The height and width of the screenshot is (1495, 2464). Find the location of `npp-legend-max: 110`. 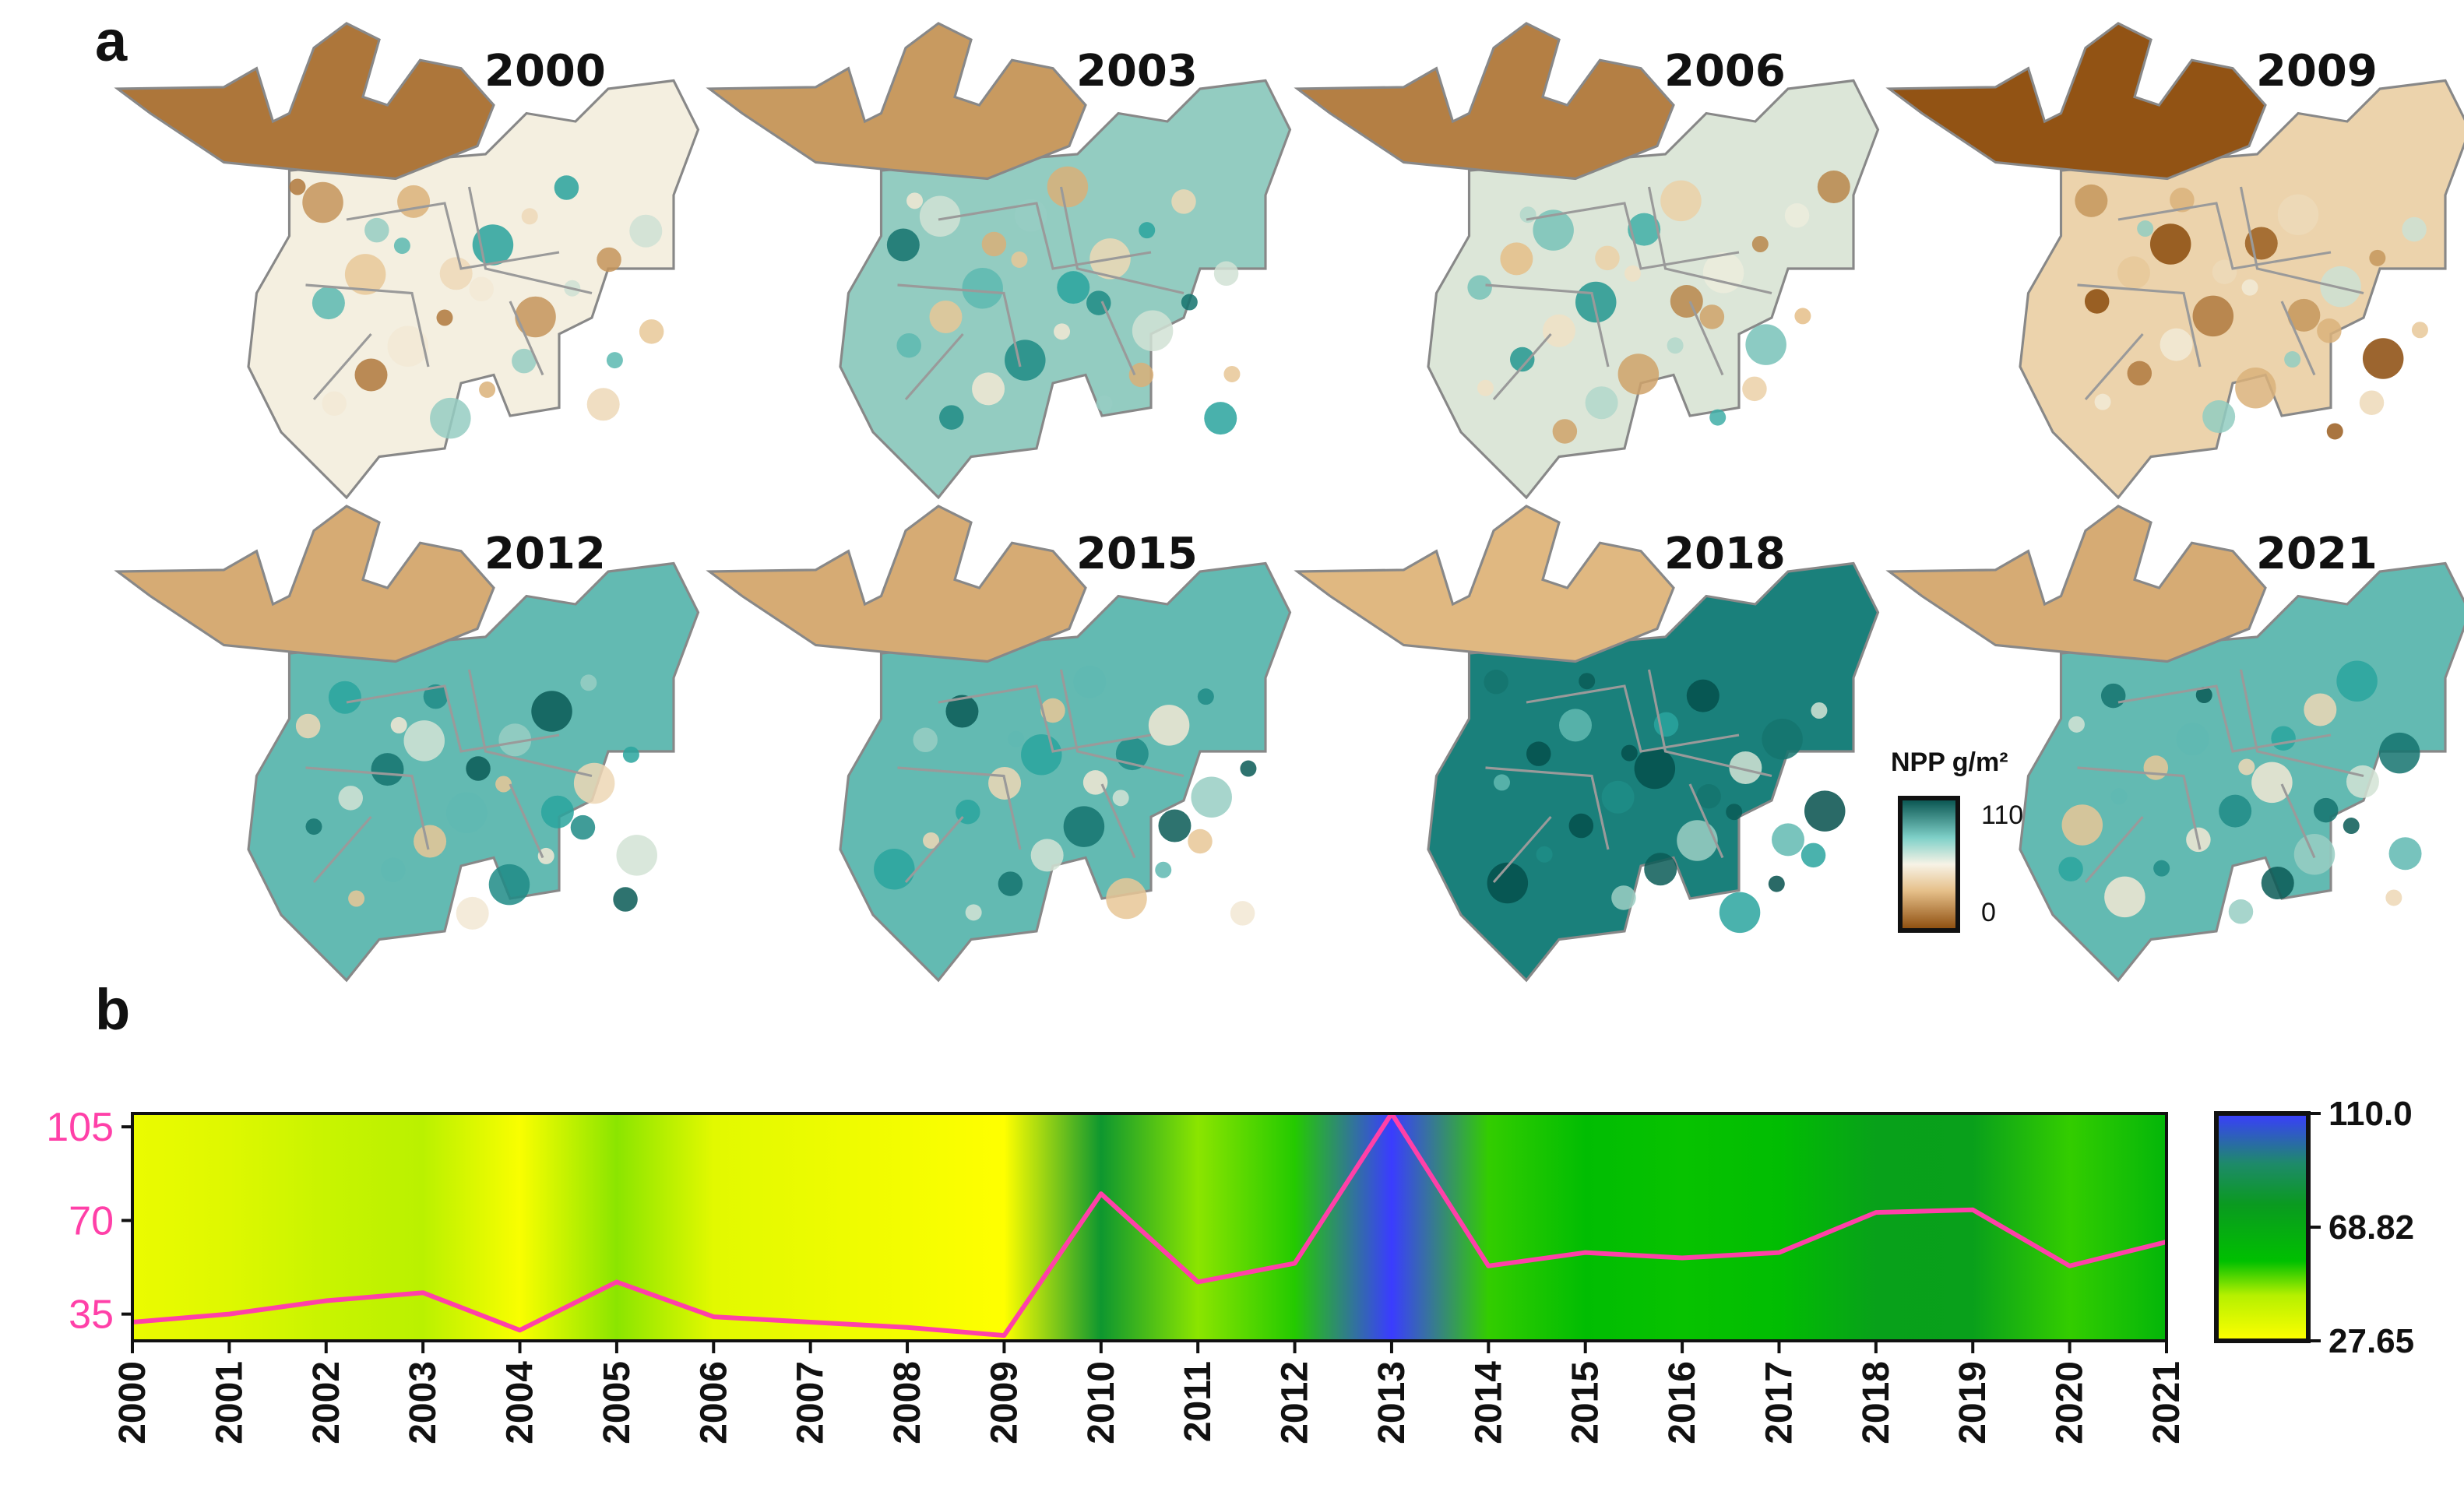

npp-legend-max: 110 is located at coordinates (2002, 815).